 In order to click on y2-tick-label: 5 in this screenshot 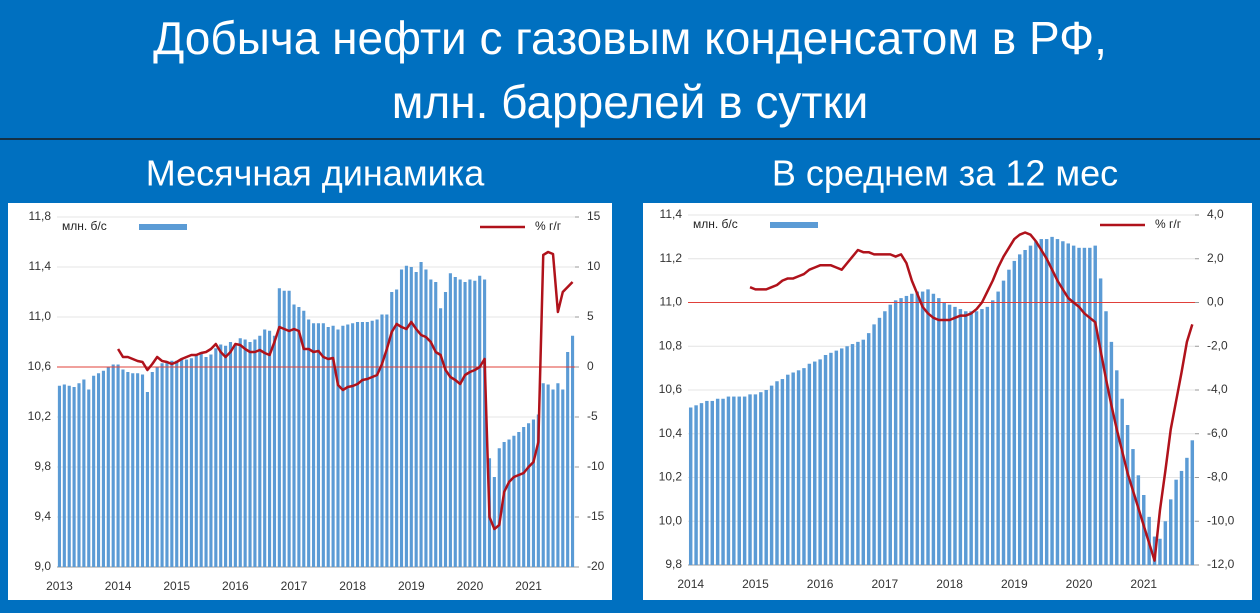, I will do `click(590, 316)`.